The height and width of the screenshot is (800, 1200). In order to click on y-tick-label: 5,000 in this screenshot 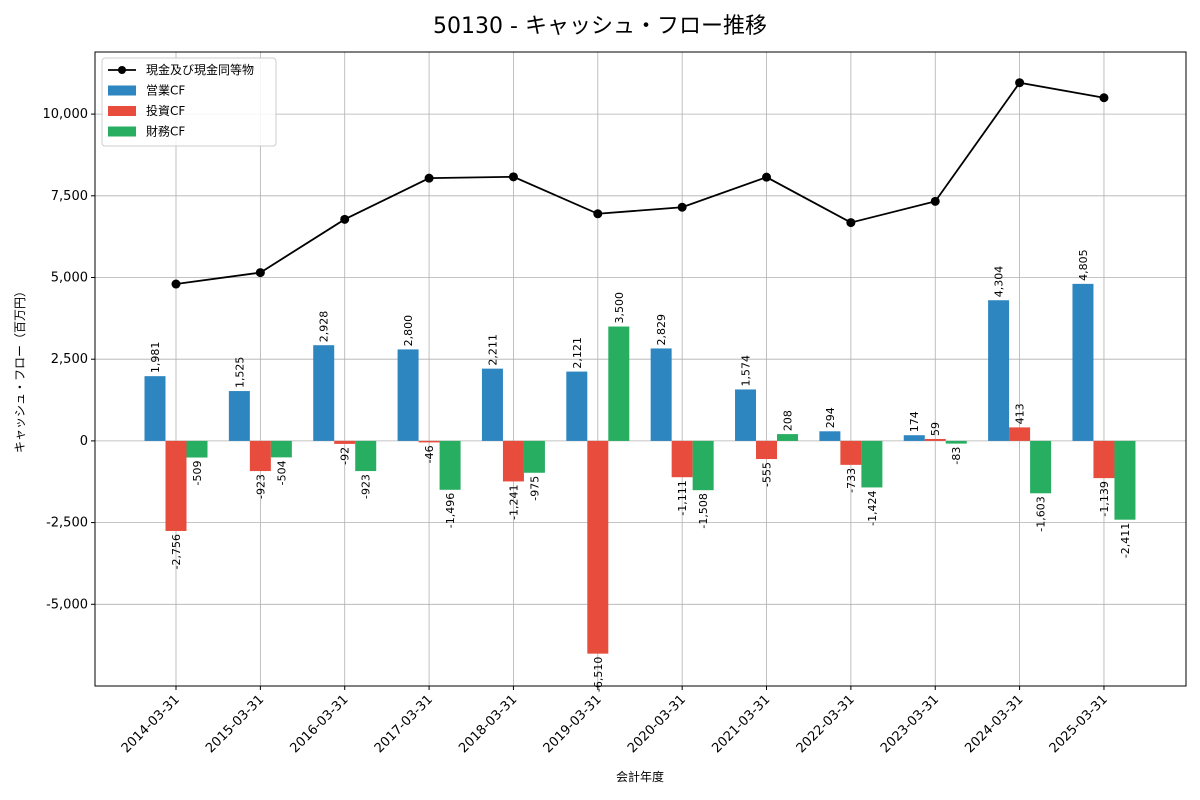, I will do `click(69, 277)`.